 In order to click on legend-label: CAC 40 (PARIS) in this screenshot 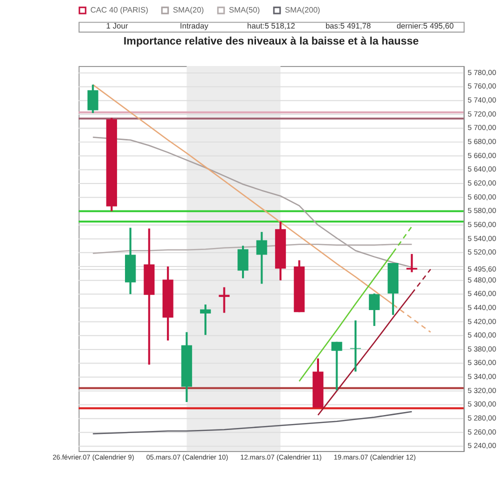, I will do `click(119, 9)`.